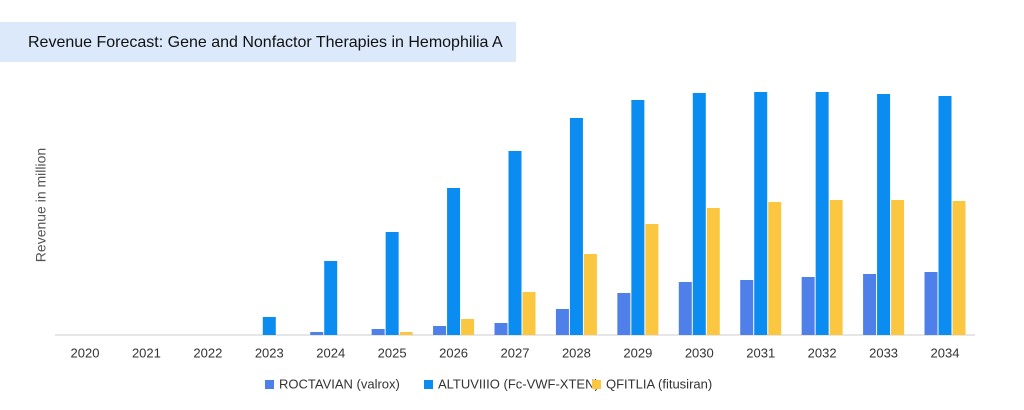 The height and width of the screenshot is (410, 1024). What do you see at coordinates (207, 352) in the screenshot?
I see `x-tick-label: 2022` at bounding box center [207, 352].